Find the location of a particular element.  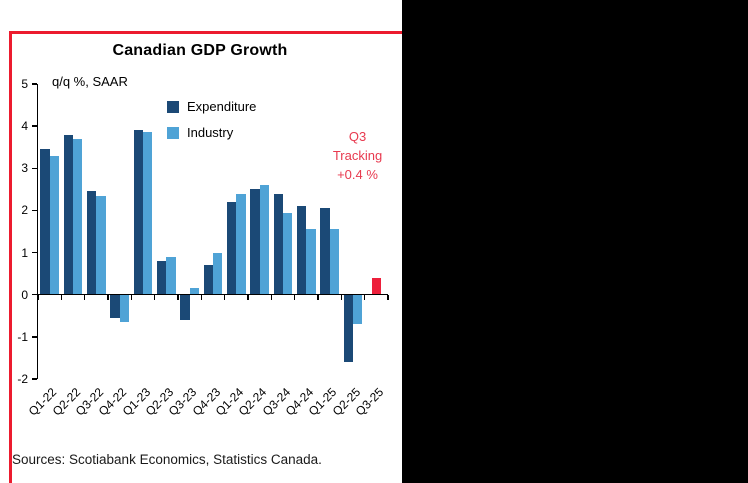

chart-legend: Expenditure Industry is located at coordinates (211, 125).